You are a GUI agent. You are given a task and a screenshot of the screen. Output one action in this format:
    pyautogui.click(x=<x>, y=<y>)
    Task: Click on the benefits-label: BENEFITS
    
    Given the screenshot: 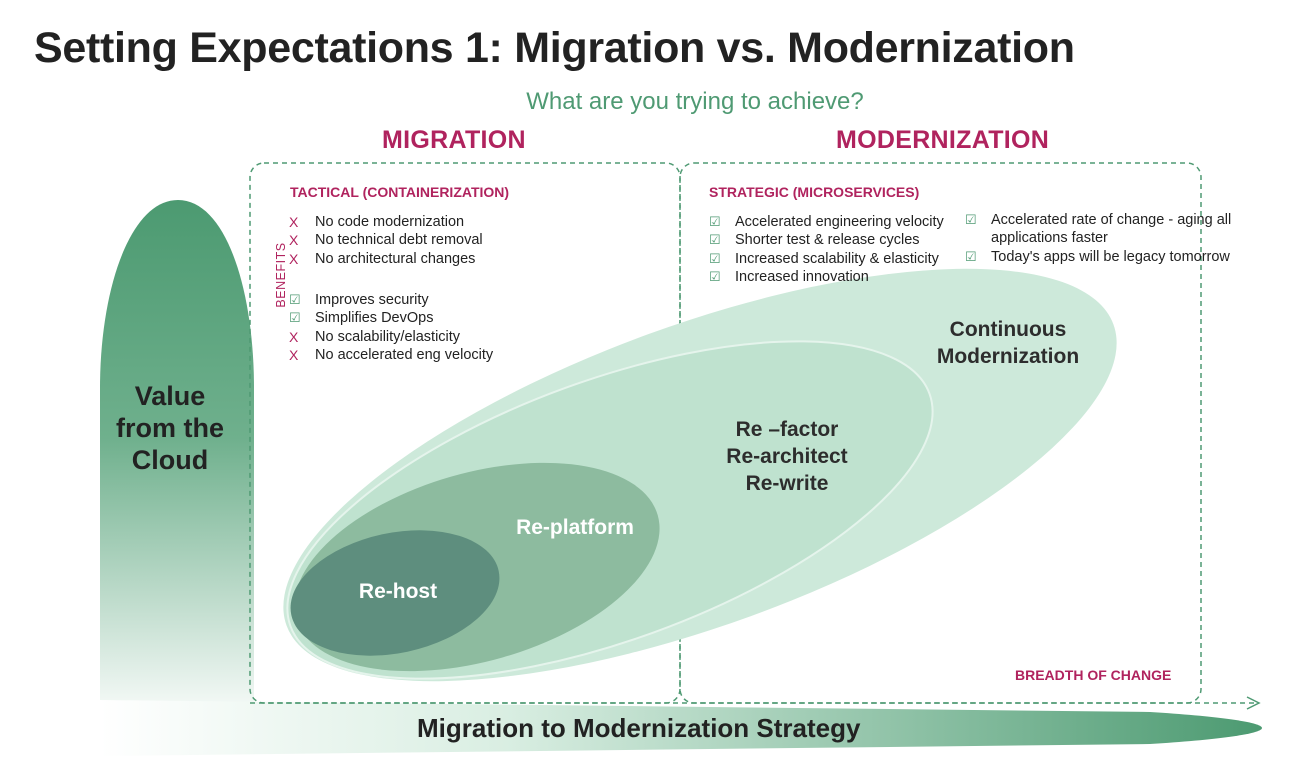 What is the action you would take?
    pyautogui.click(x=281, y=275)
    